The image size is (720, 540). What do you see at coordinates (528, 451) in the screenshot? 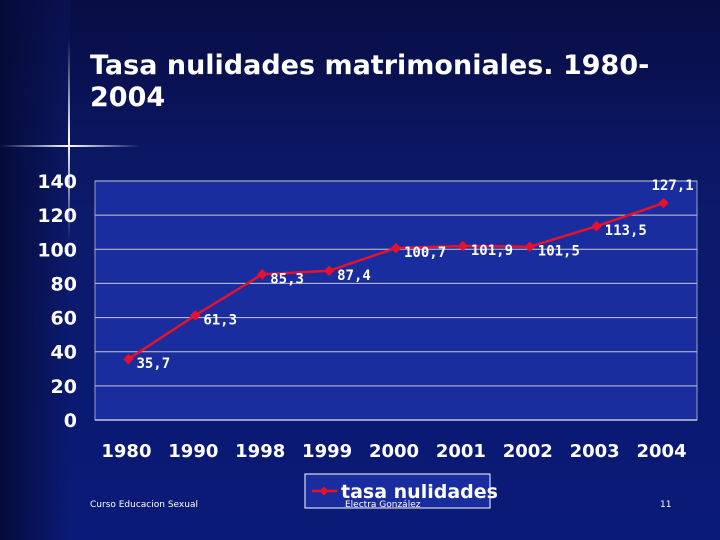
I see `x-tick-label: 2002` at bounding box center [528, 451].